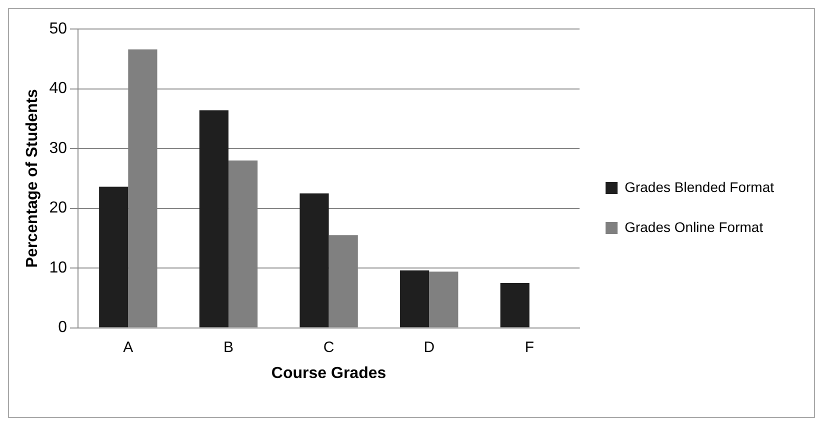 The width and height of the screenshot is (823, 426). Describe the element at coordinates (33, 178) in the screenshot. I see `y-axis-title: Percentage of Students` at that location.